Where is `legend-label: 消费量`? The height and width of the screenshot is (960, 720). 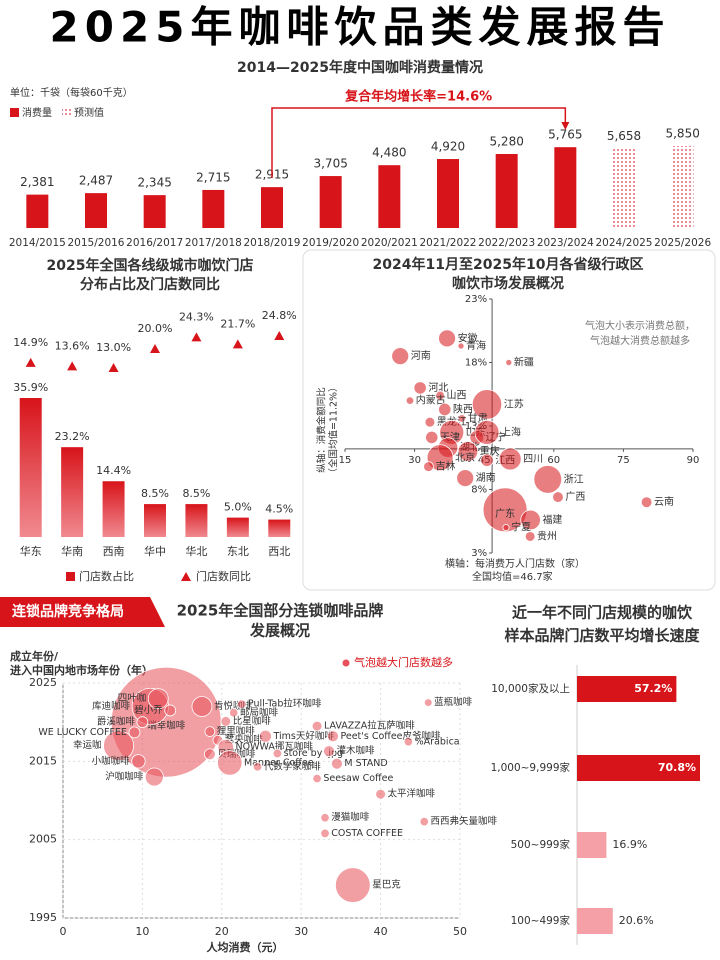
legend-label: 消费量 is located at coordinates (37, 112).